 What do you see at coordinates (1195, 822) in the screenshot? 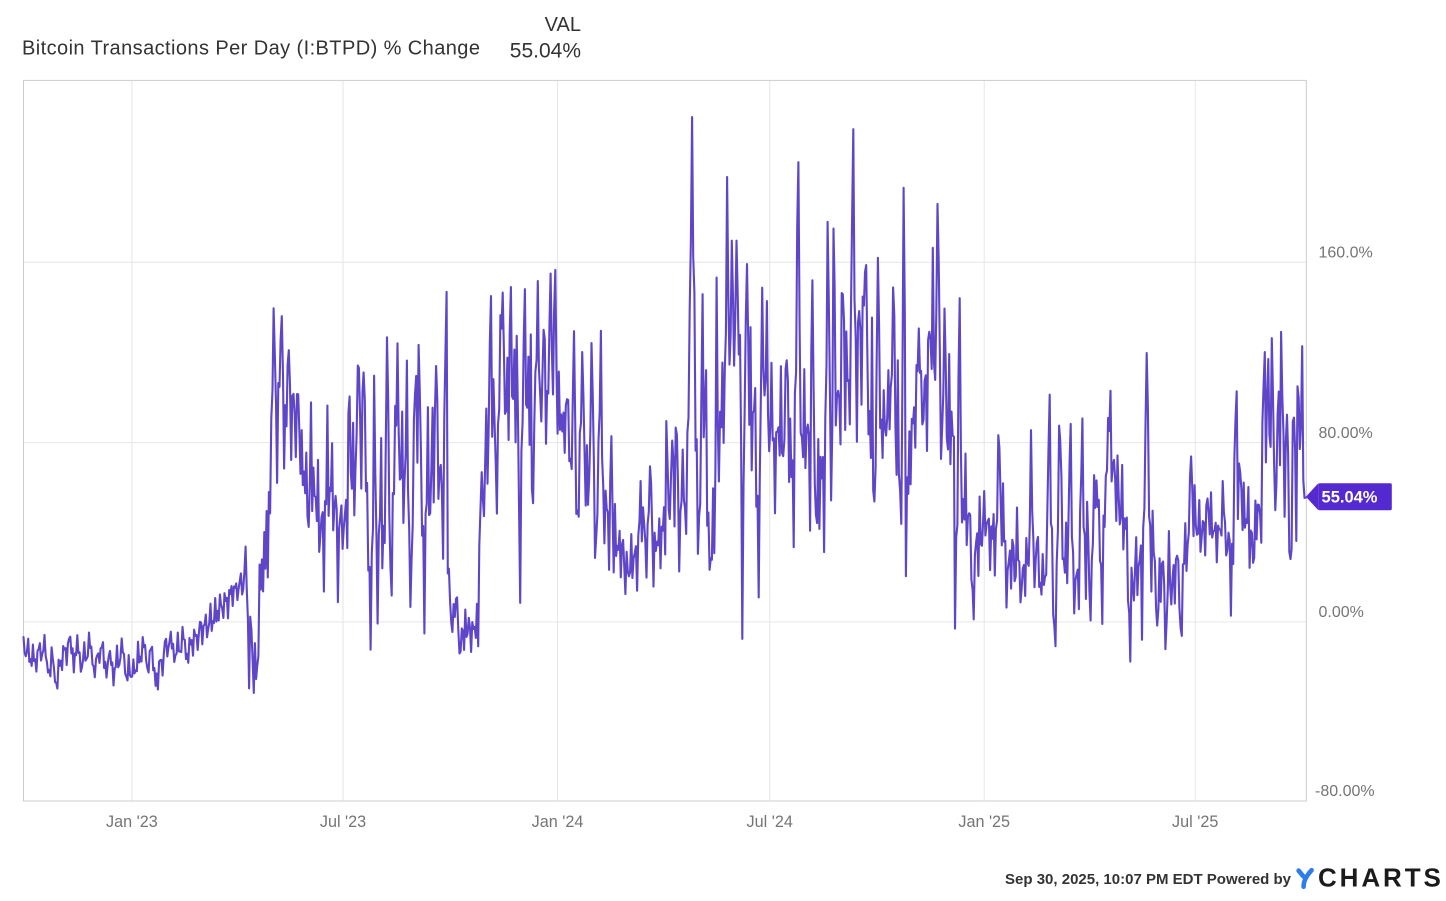
I see `svg-text: Jul '25` at bounding box center [1195, 822].